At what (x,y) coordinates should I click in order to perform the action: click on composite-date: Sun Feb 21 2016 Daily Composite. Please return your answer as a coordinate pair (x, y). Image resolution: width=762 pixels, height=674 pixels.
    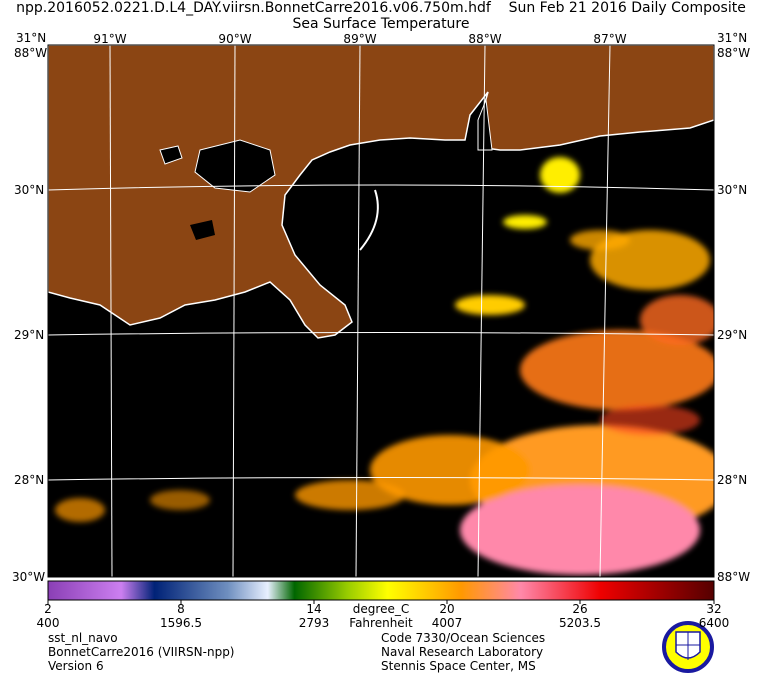
    Looking at the image, I should click on (627, 8).